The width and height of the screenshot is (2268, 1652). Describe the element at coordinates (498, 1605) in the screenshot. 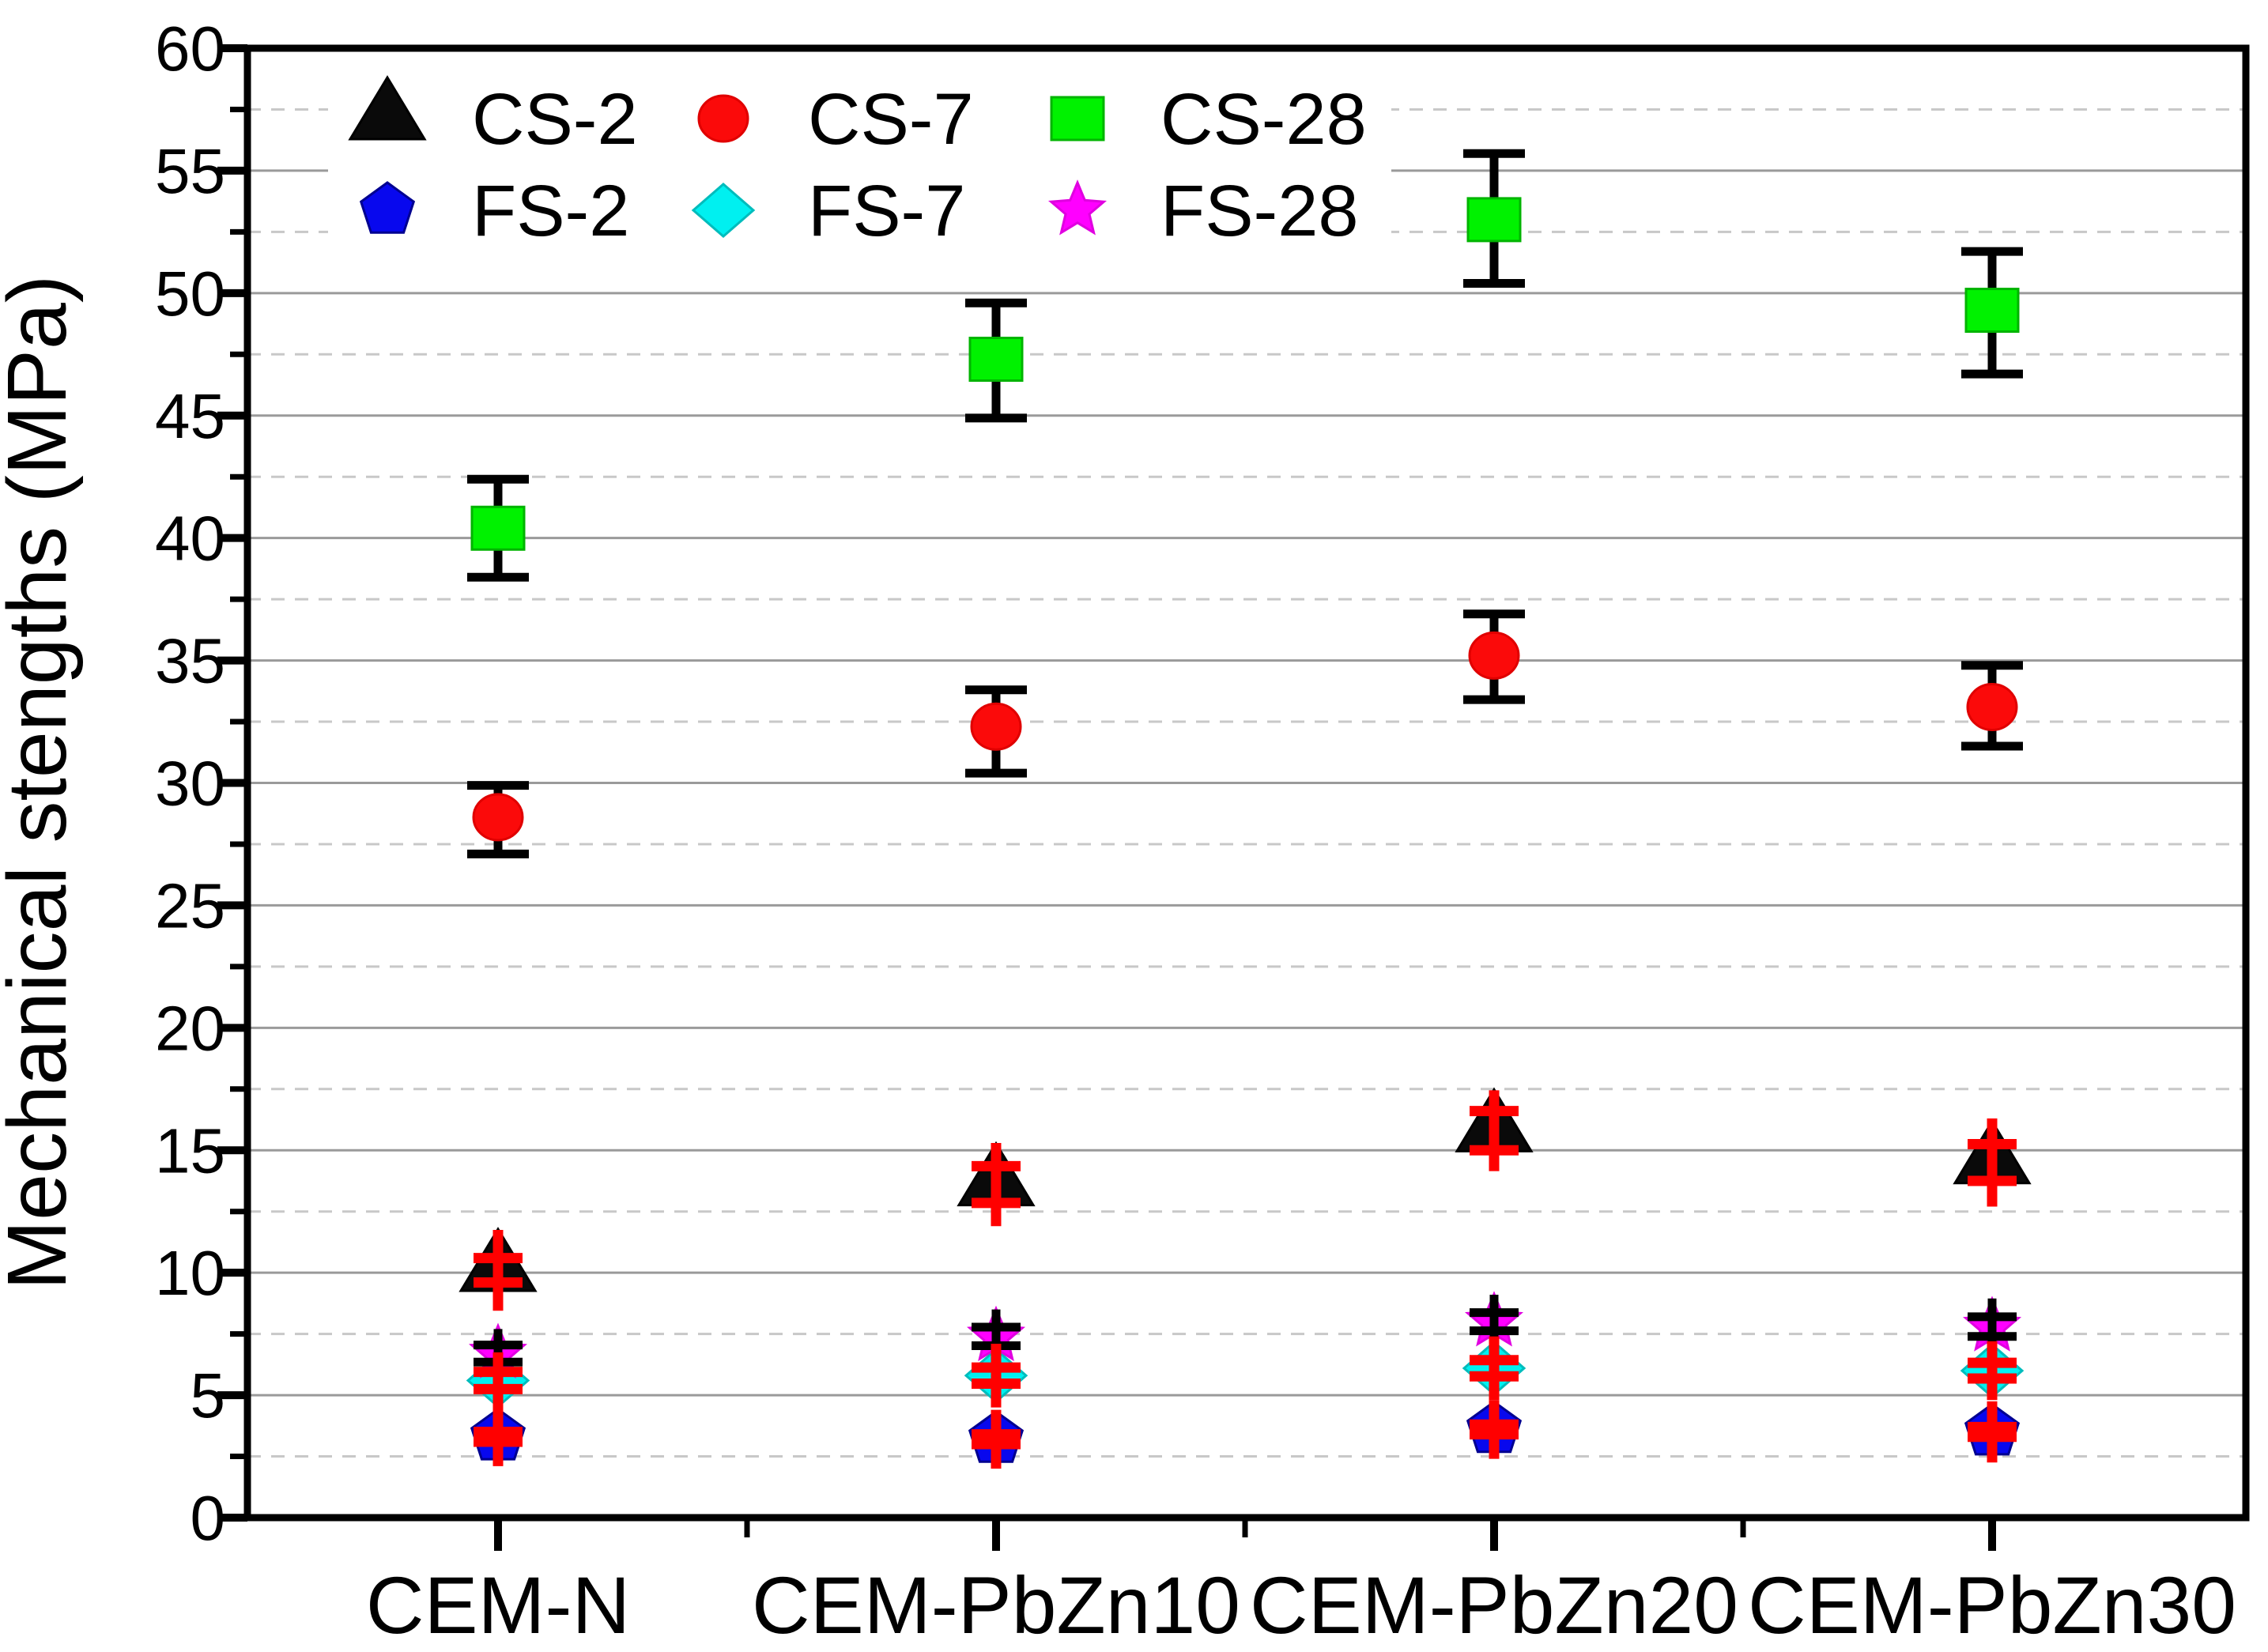

I see `x-category-label: CEM-N` at that location.